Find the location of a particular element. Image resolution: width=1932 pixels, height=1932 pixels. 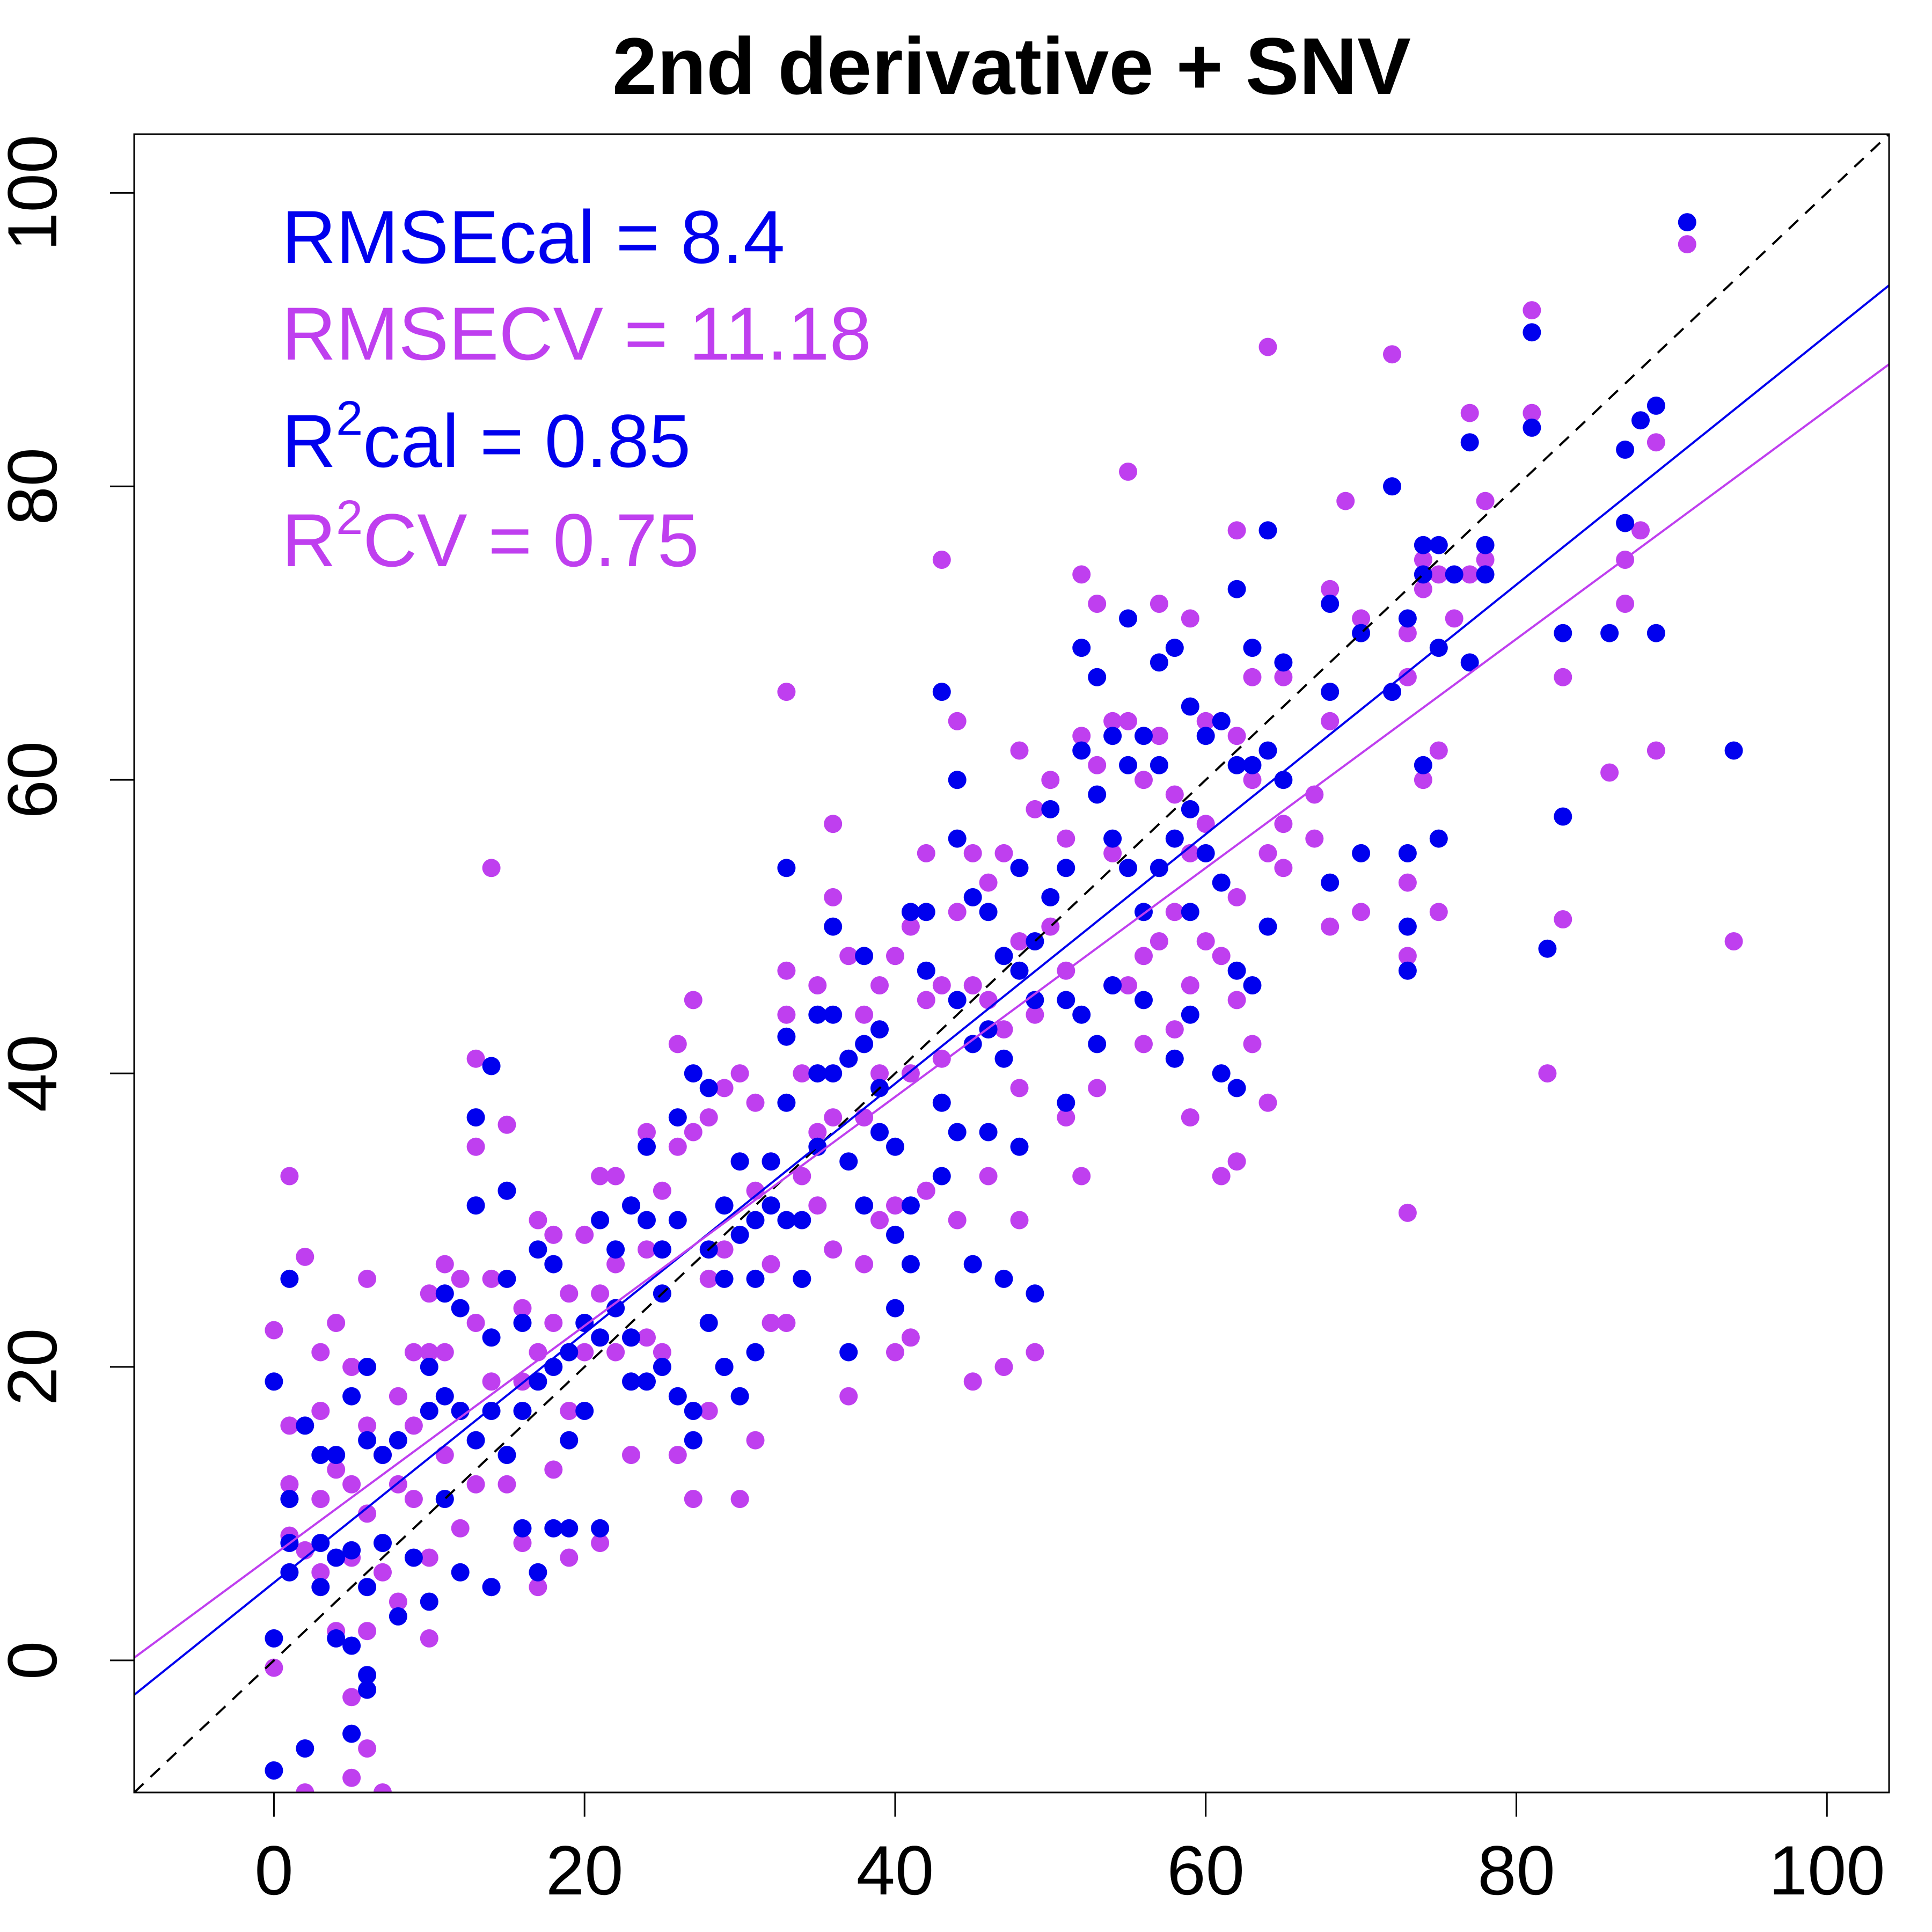

x-tick-label: 0 is located at coordinates (273, 1870).